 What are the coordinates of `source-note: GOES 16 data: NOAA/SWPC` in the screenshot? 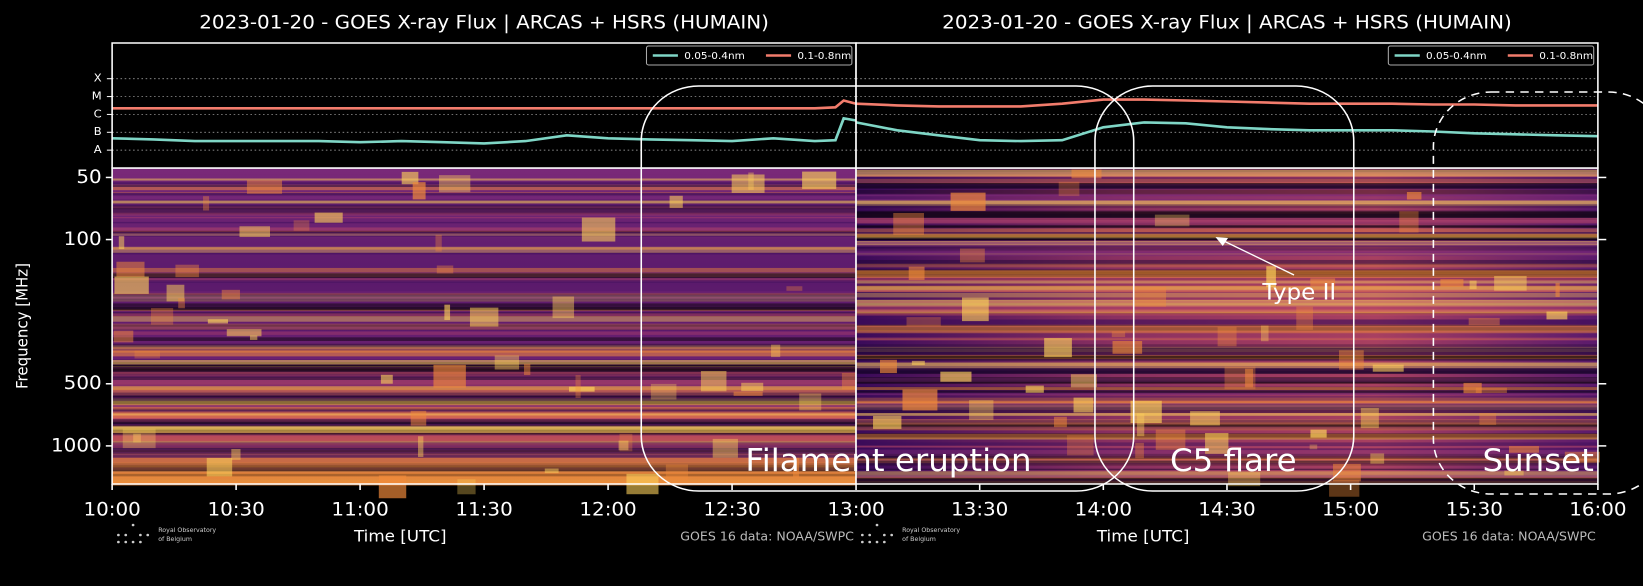 It's located at (1509, 537).